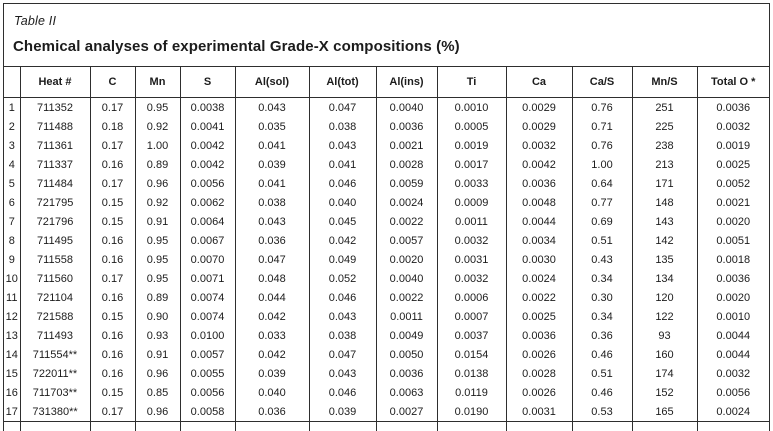  Describe the element at coordinates (207, 183) in the screenshot. I see `cell-s: 0.0056` at that location.